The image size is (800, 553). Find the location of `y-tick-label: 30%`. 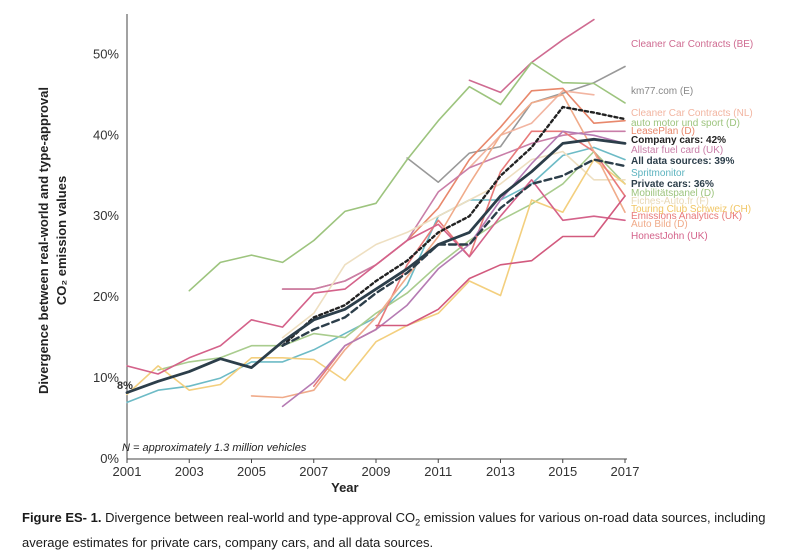

y-tick-label: 30% is located at coordinates (106, 215).